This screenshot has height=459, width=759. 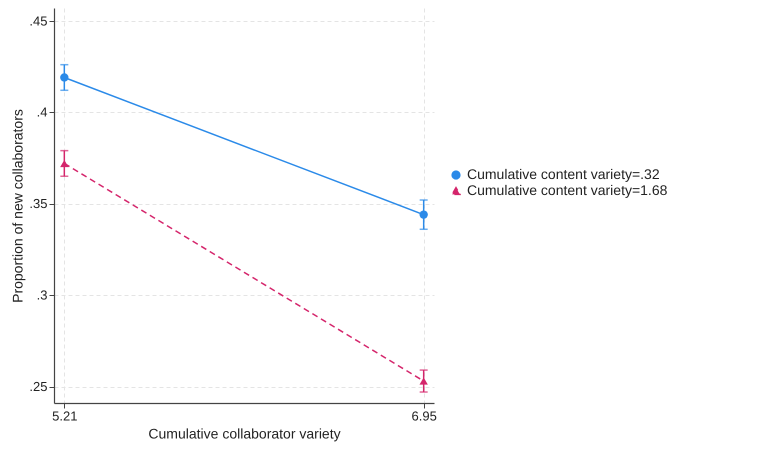 I want to click on x-axis-title: Cumulative collaborator variety, so click(x=244, y=434).